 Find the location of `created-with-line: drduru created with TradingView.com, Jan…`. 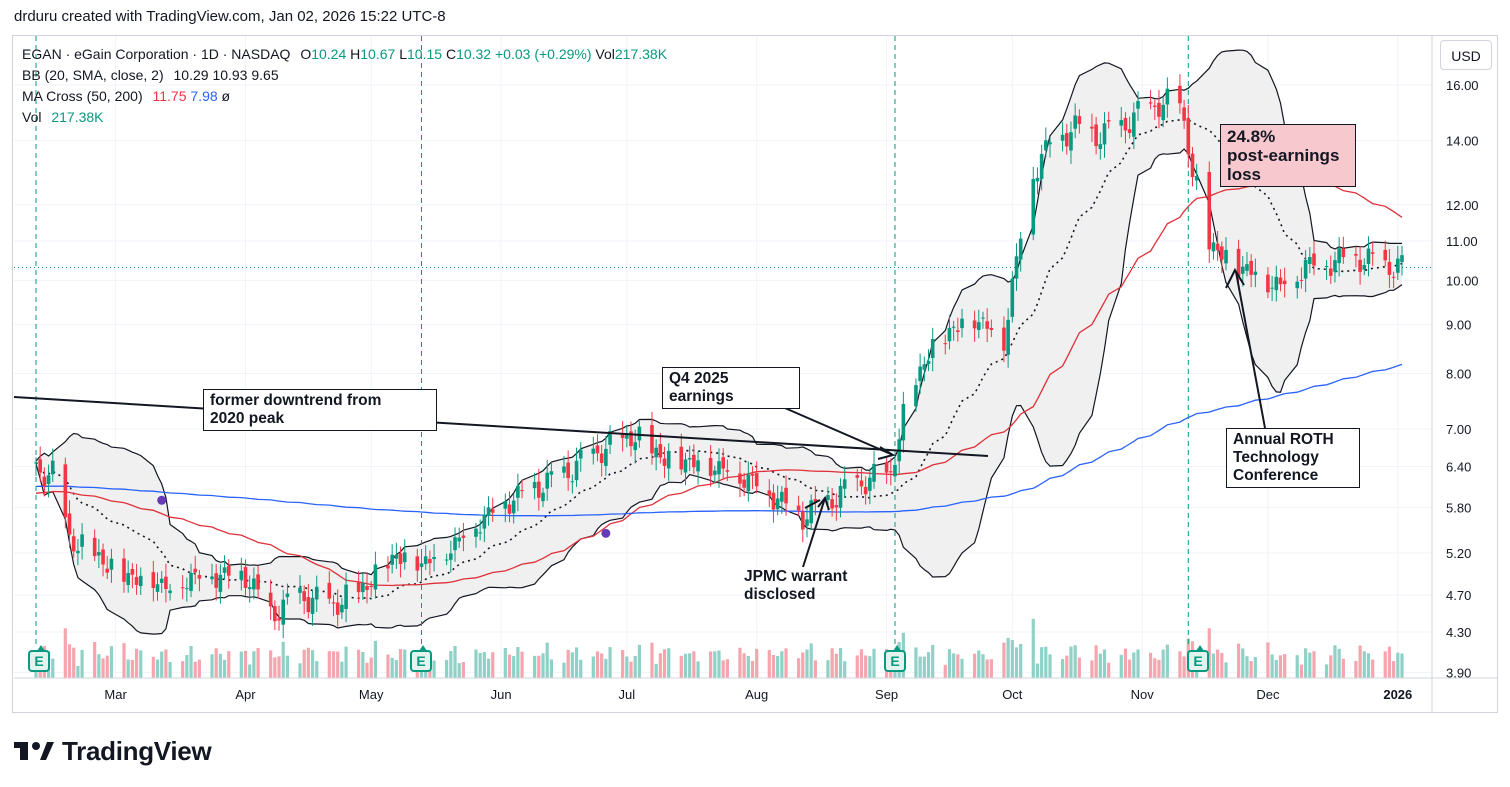

created-with-line: drduru created with TradingView.com, Jan… is located at coordinates (230, 16).